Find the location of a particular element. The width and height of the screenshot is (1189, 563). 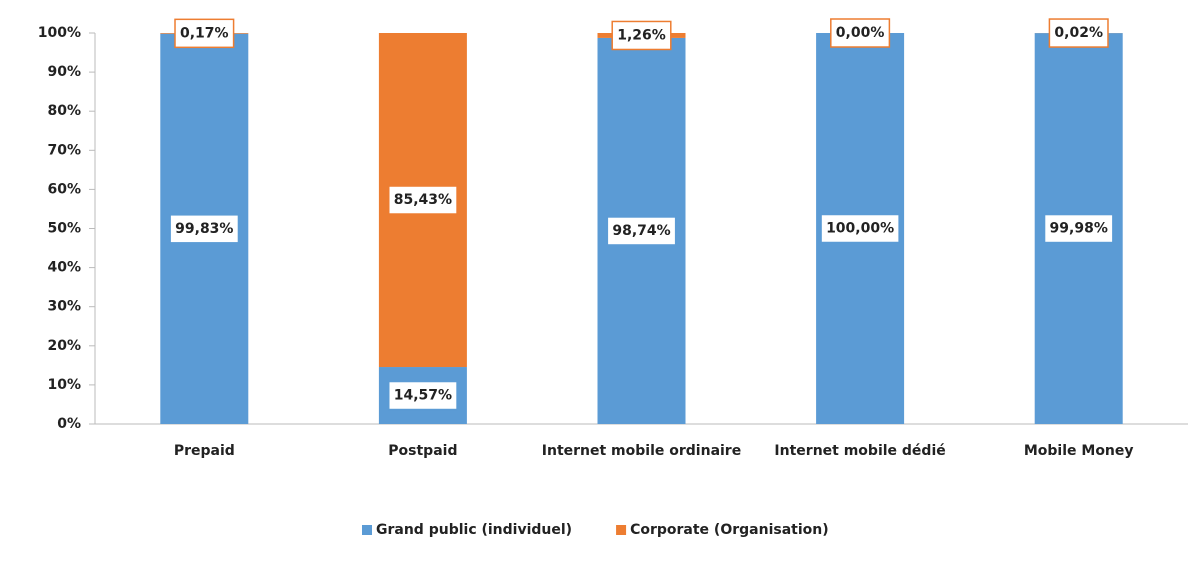

y-tick-label: 40% is located at coordinates (64, 268).